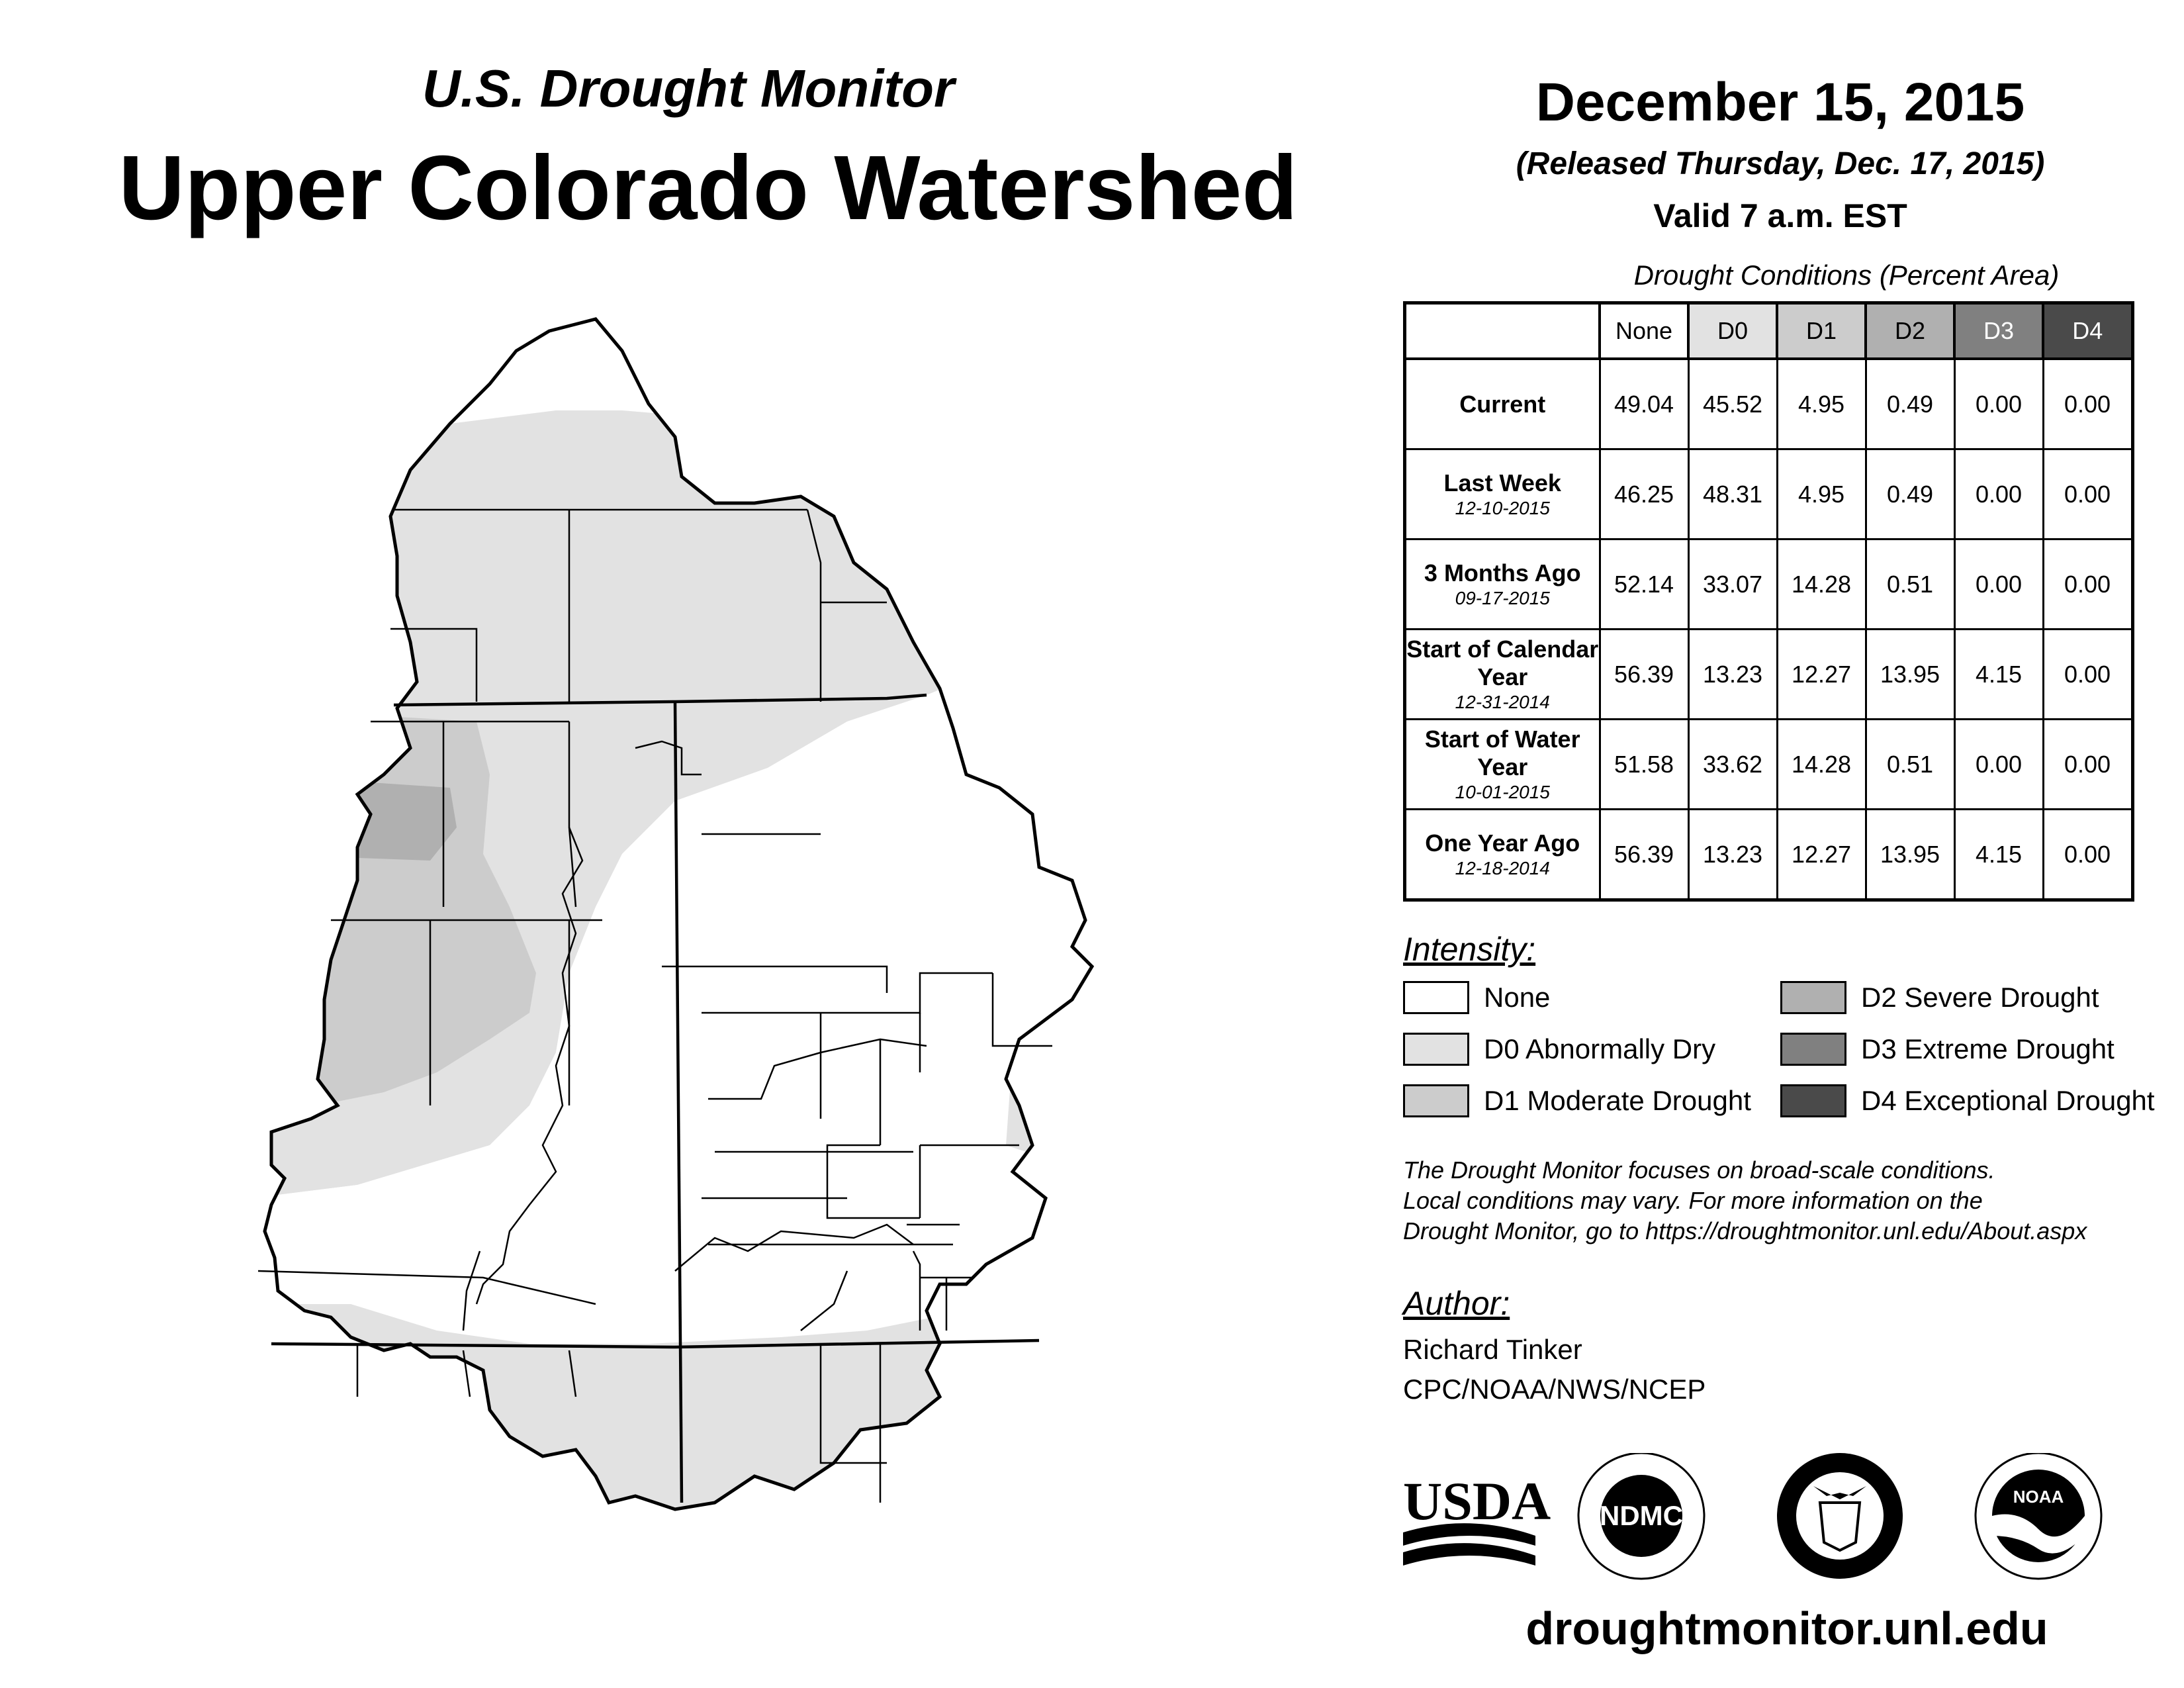  Describe the element at coordinates (1999, 330) in the screenshot. I see `header-cell: D3` at that location.